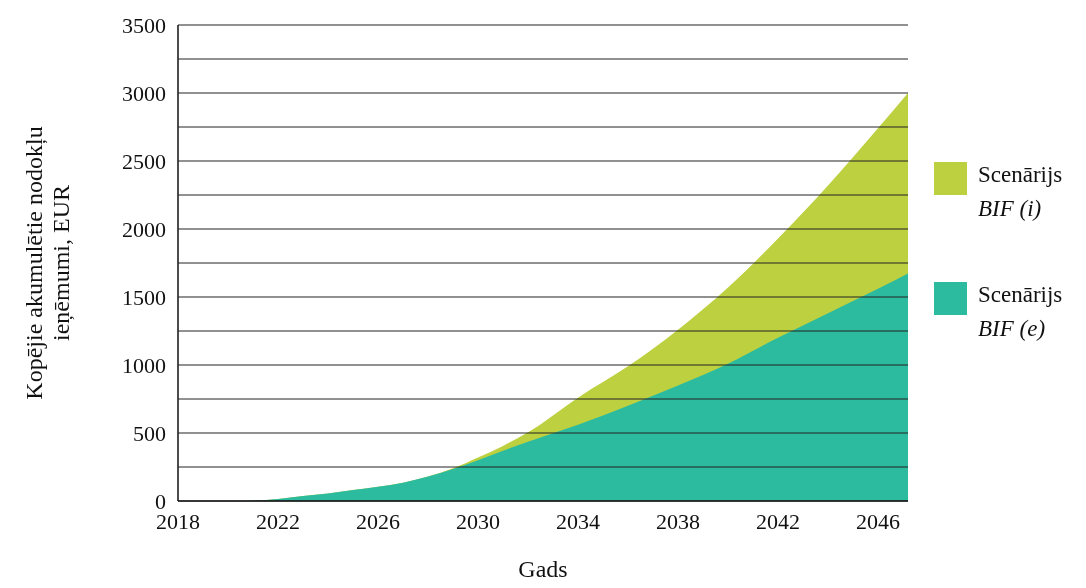 This screenshot has height=588, width=1086. I want to click on x-tick-label: 2046, so click(878, 521).